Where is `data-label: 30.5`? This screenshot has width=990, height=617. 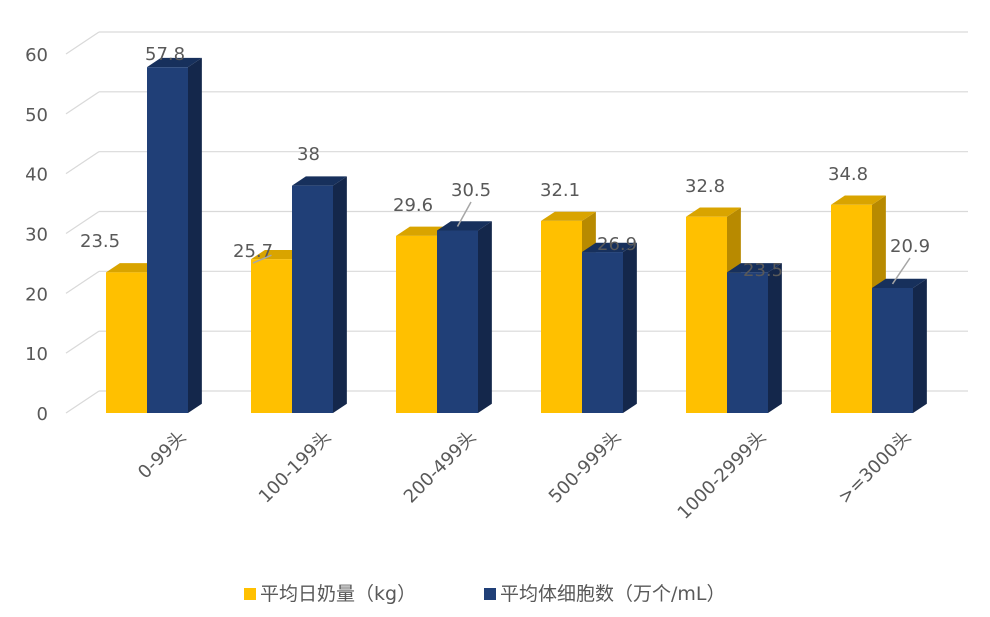 data-label: 30.5 is located at coordinates (471, 190).